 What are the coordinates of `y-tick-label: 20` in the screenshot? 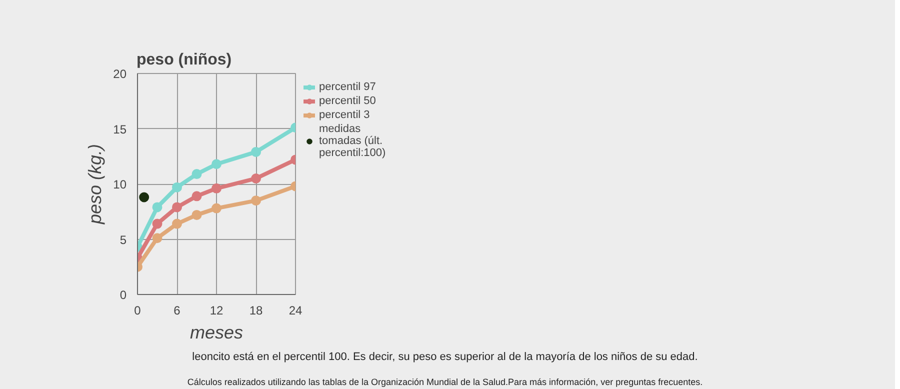 It's located at (120, 74).